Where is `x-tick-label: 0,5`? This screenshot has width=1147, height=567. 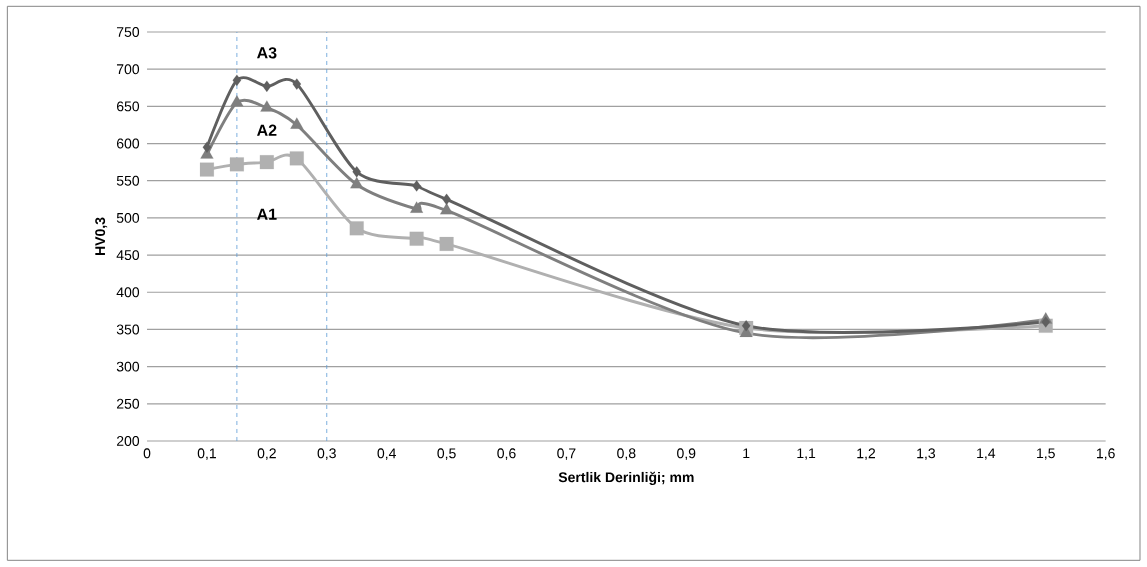 x-tick-label: 0,5 is located at coordinates (446, 454).